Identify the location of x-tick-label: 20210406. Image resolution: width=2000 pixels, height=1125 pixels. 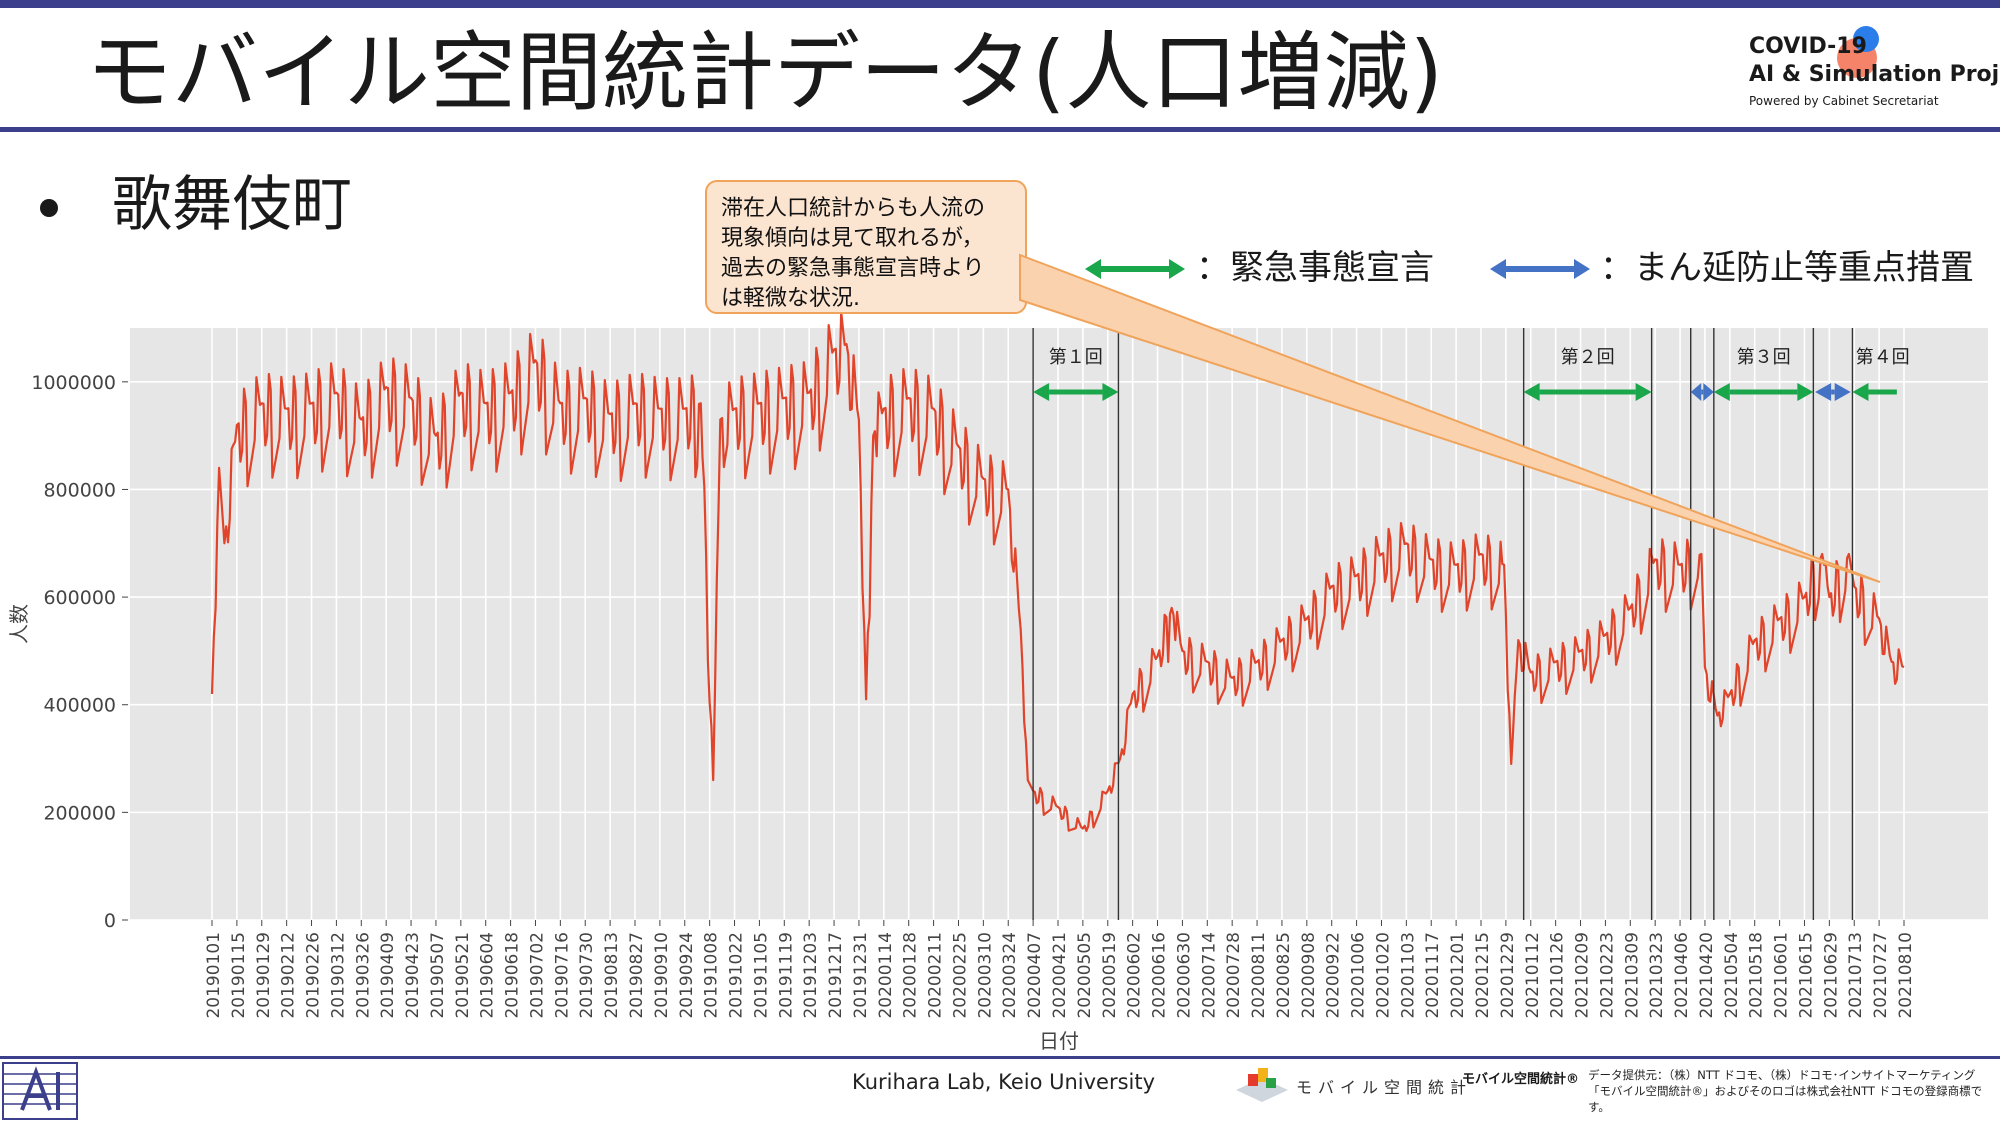
(1682, 975).